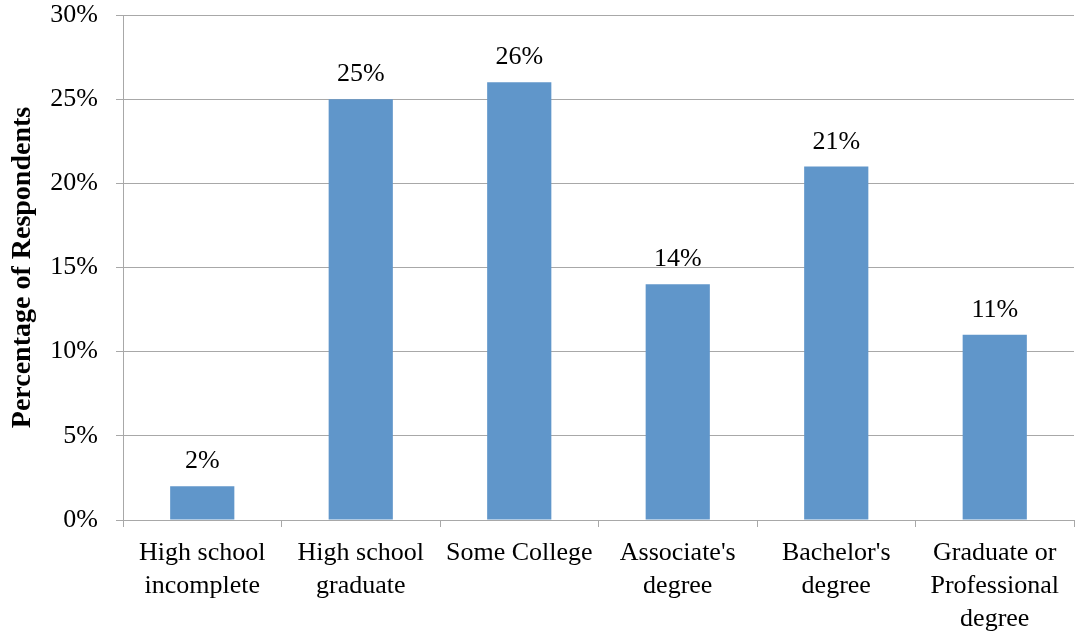  I want to click on y-tick-label: 5%, so click(80, 434).